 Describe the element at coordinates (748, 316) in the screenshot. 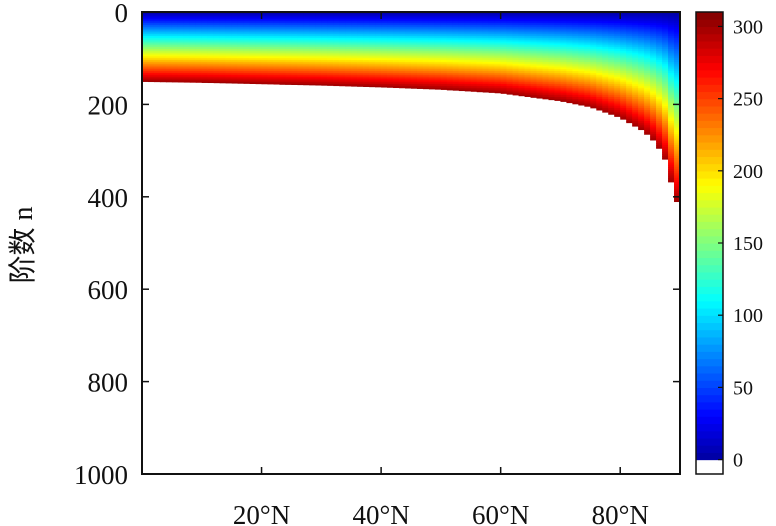

I see `colorbar-tick-label: 100` at that location.